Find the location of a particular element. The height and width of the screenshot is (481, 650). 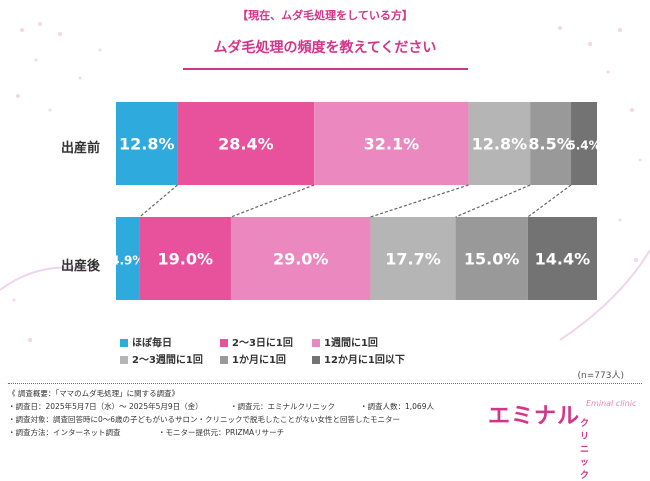

eminal-clinic-logo: エミナル クリニック Eminal clinic is located at coordinates (562, 439).